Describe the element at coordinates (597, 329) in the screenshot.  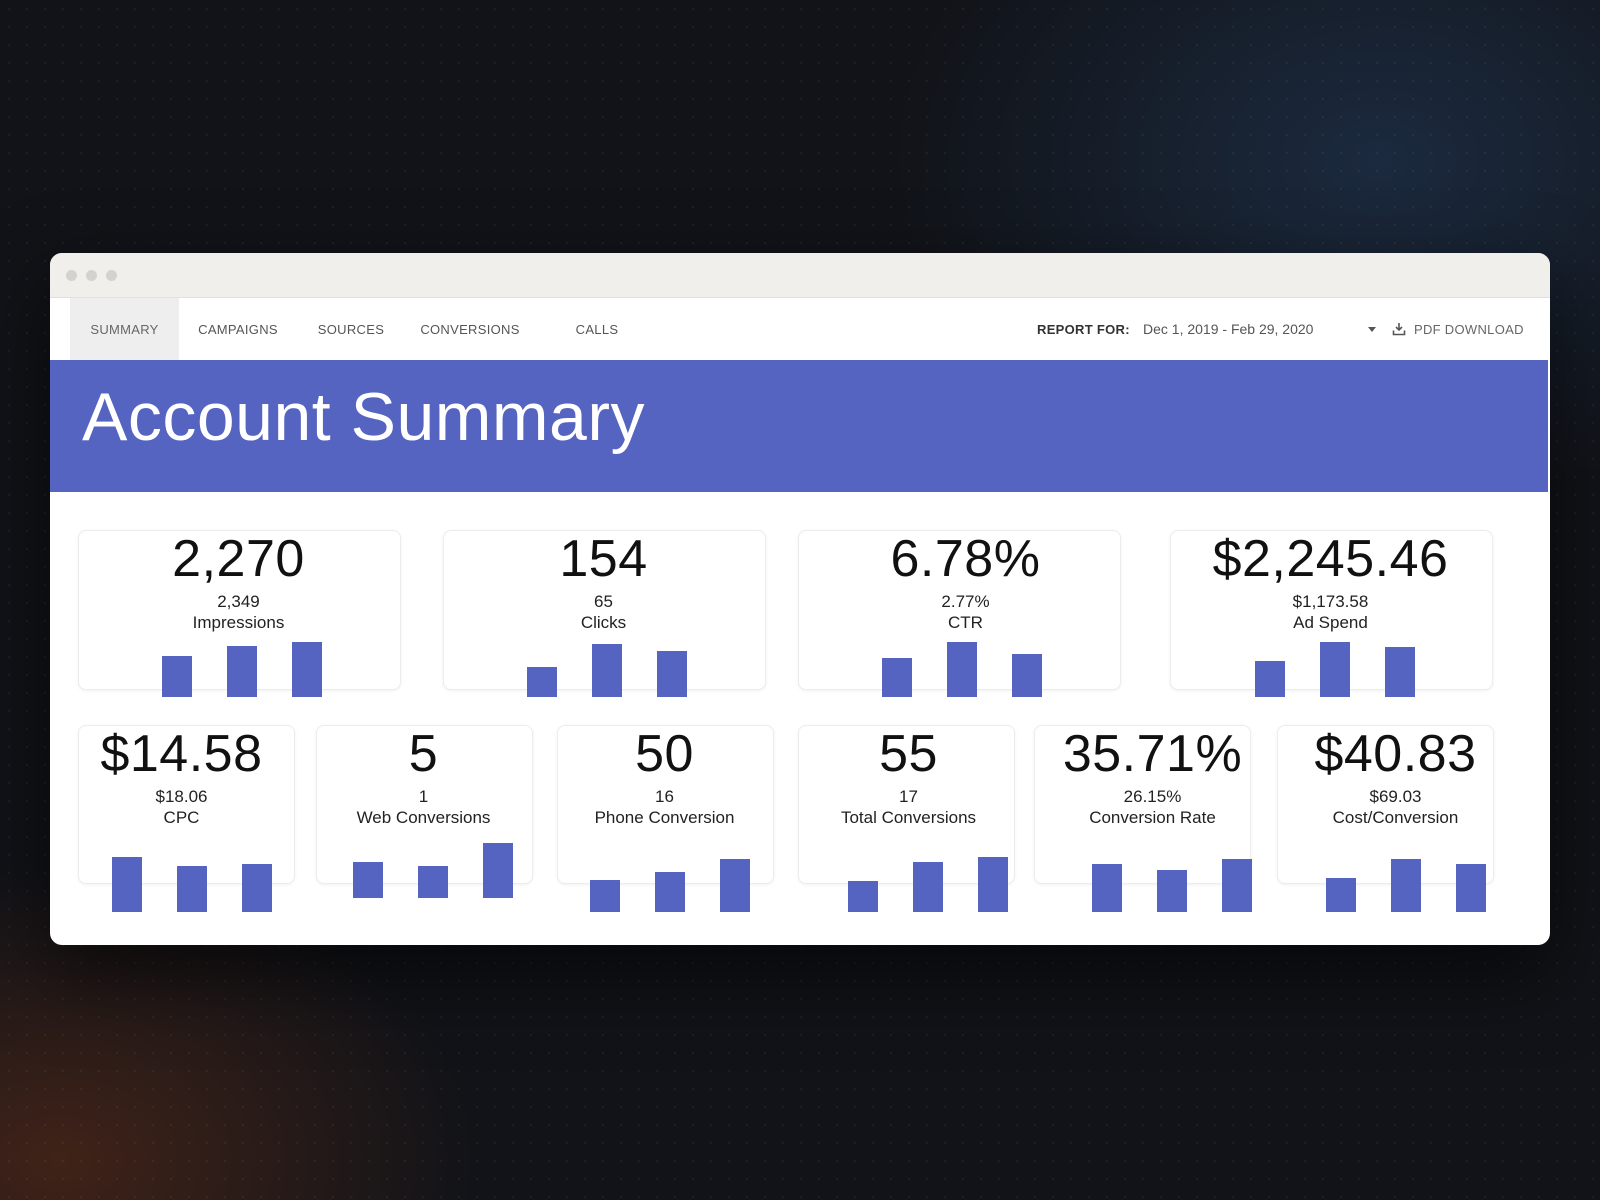
I see `tab-calls: CALLS` at that location.